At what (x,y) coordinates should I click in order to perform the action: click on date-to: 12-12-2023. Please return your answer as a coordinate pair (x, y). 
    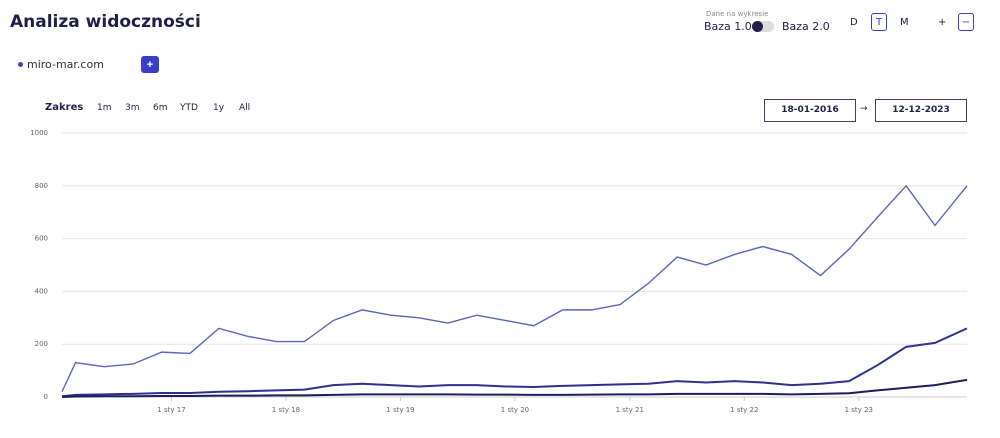
    Looking at the image, I should click on (921, 110).